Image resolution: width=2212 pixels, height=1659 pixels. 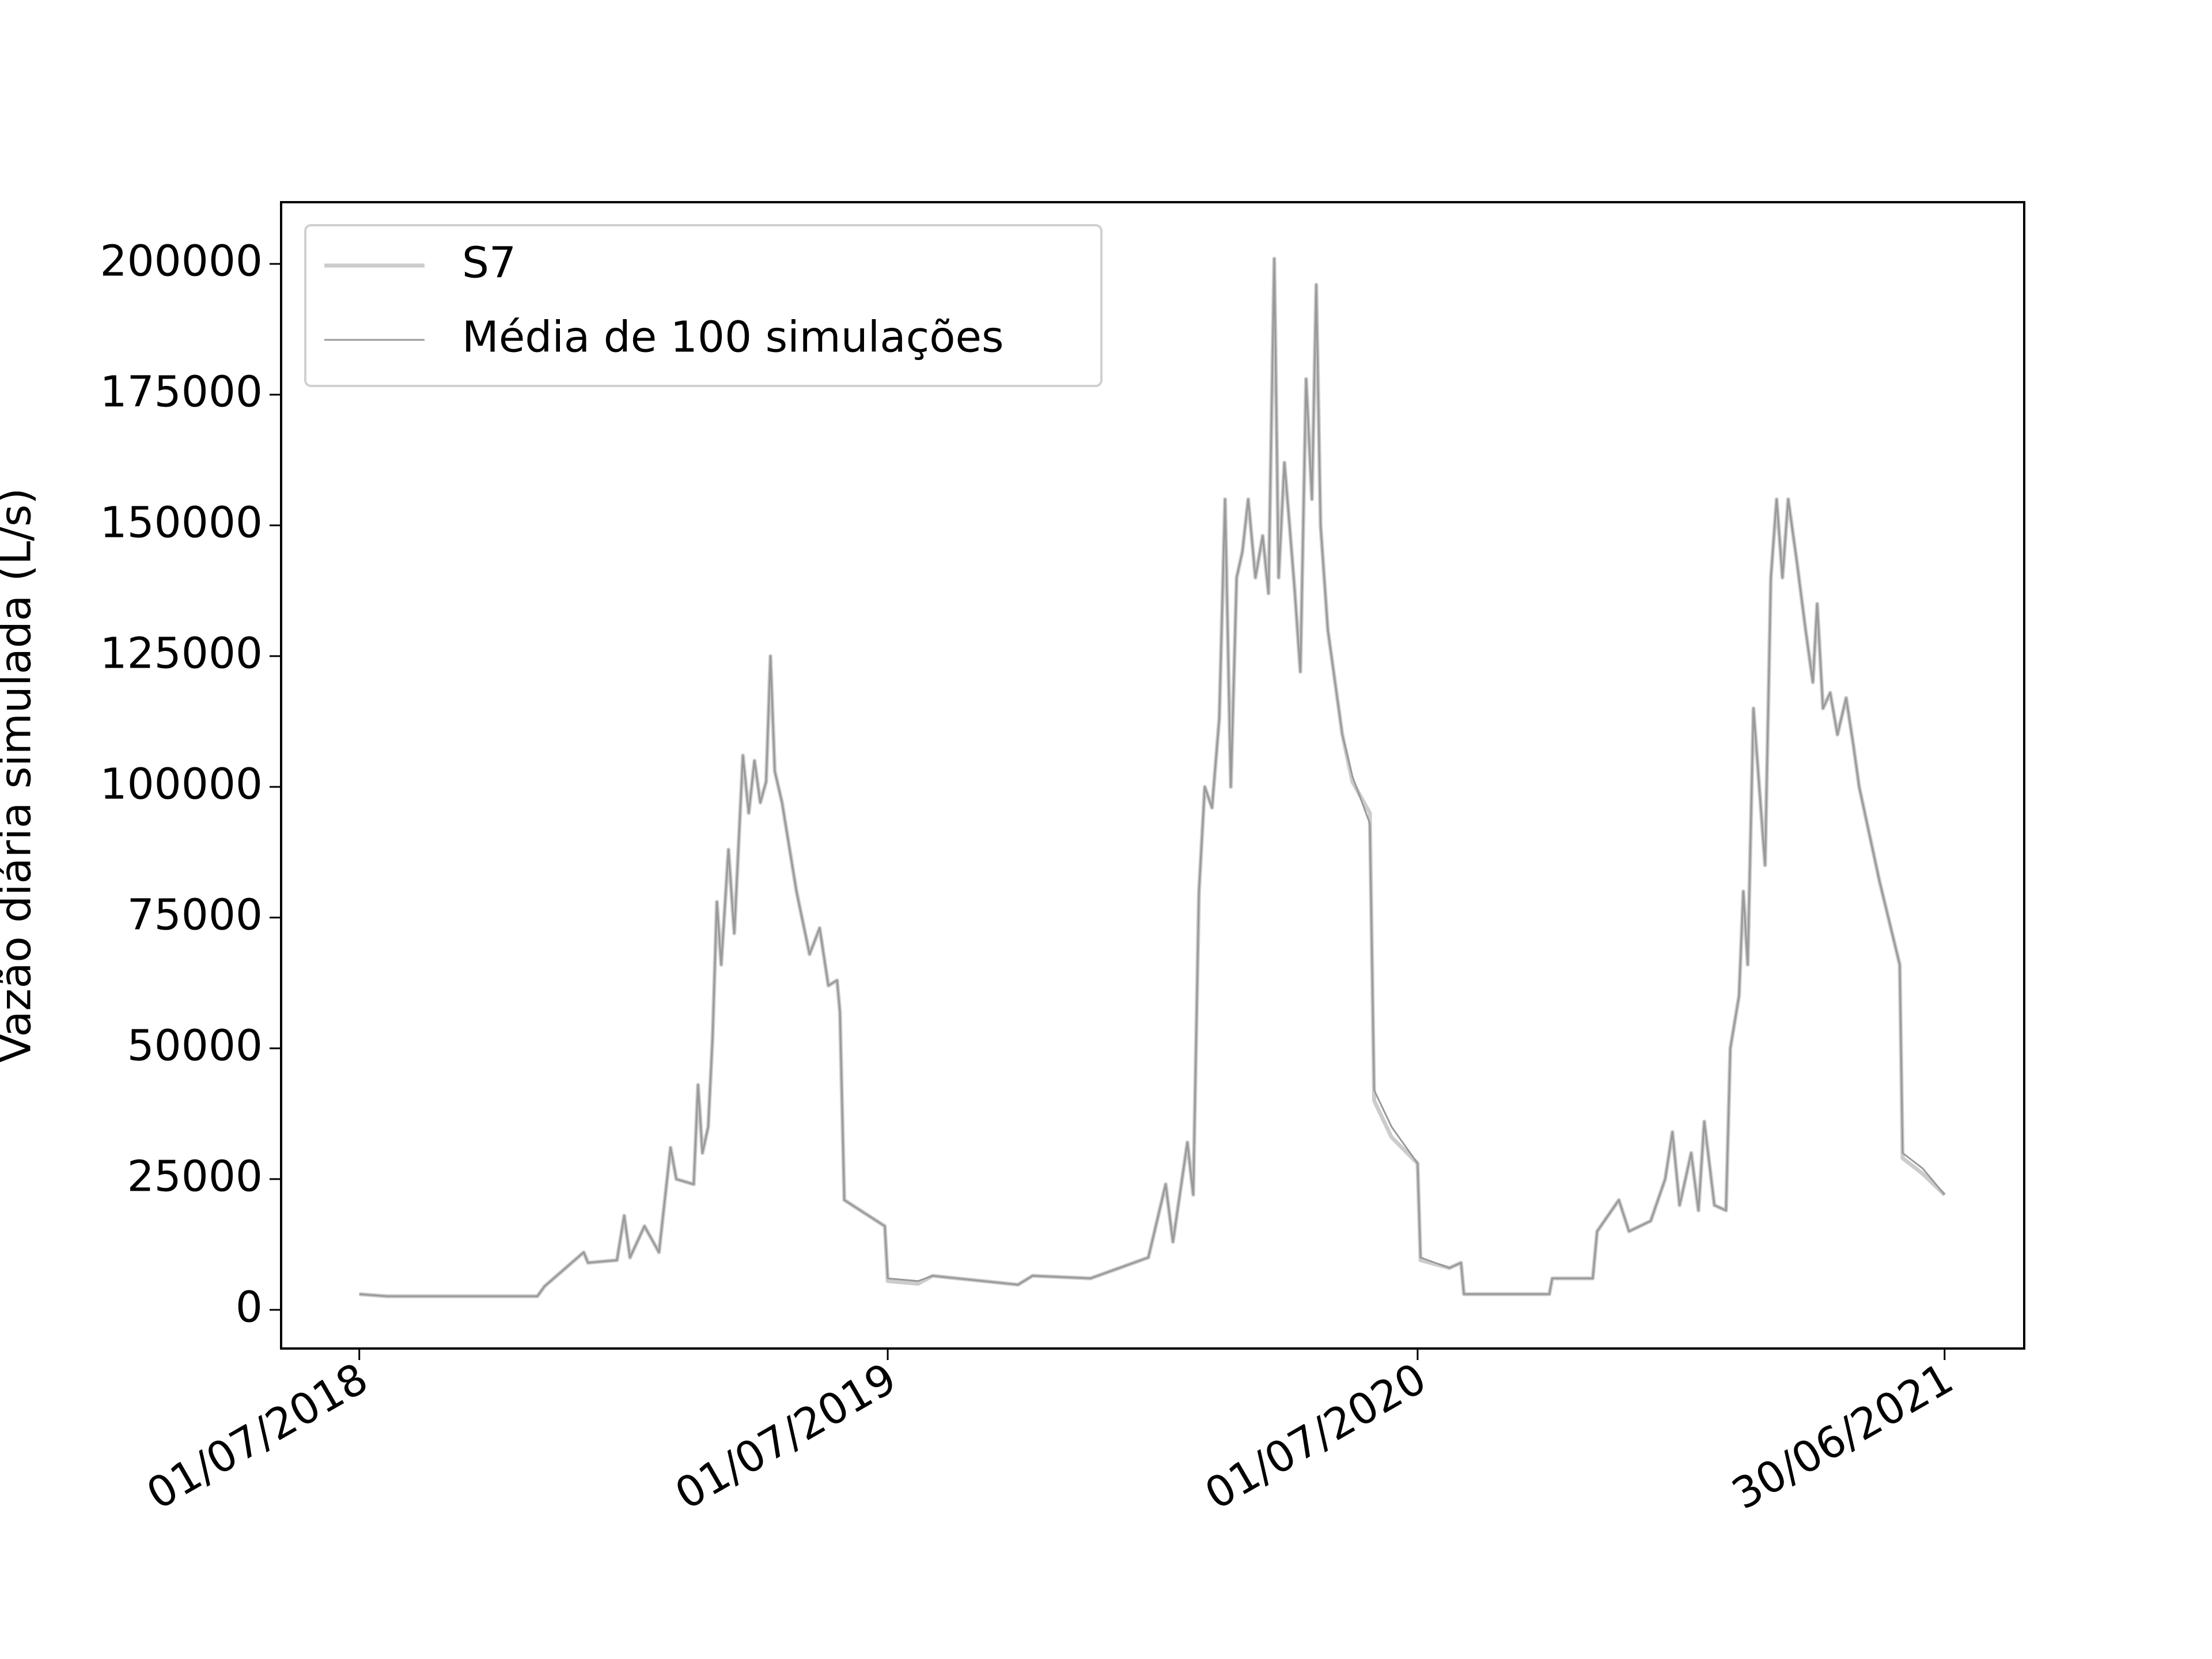 I want to click on legend: S7 Média de 100 simulações, so click(x=703, y=305).